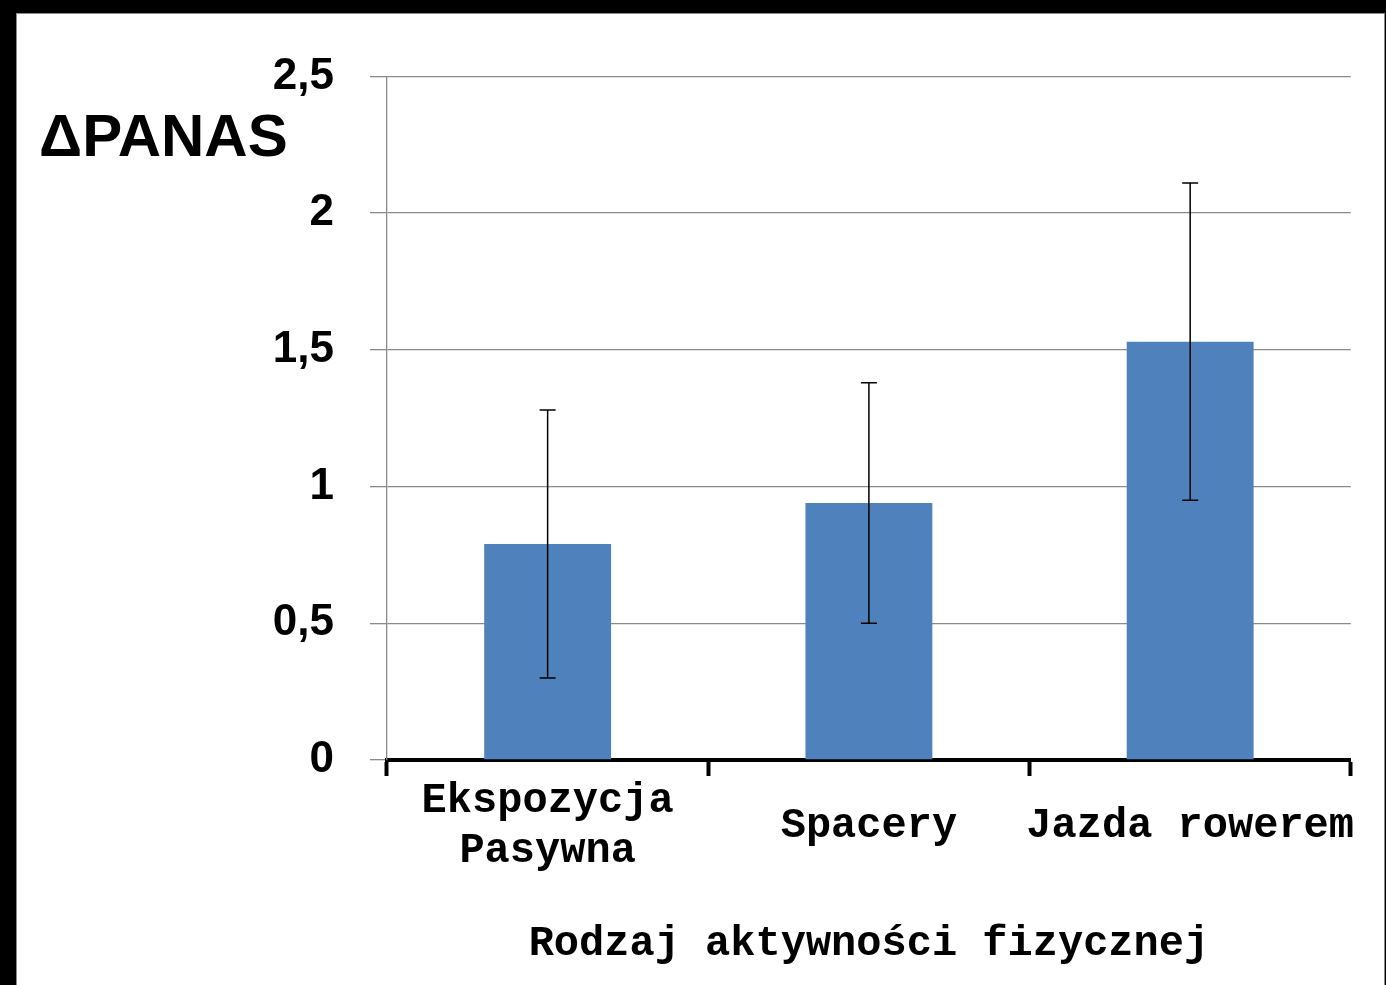 The width and height of the screenshot is (1386, 985). Describe the element at coordinates (321, 757) in the screenshot. I see `y-tick-label: 0` at that location.